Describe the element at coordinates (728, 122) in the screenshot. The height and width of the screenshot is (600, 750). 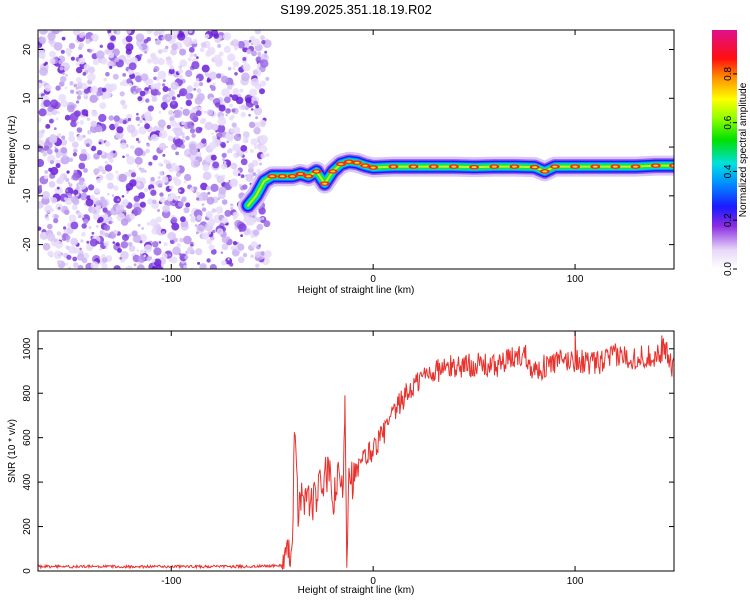
I see `colorbar-tick-label: 0.6` at that location.